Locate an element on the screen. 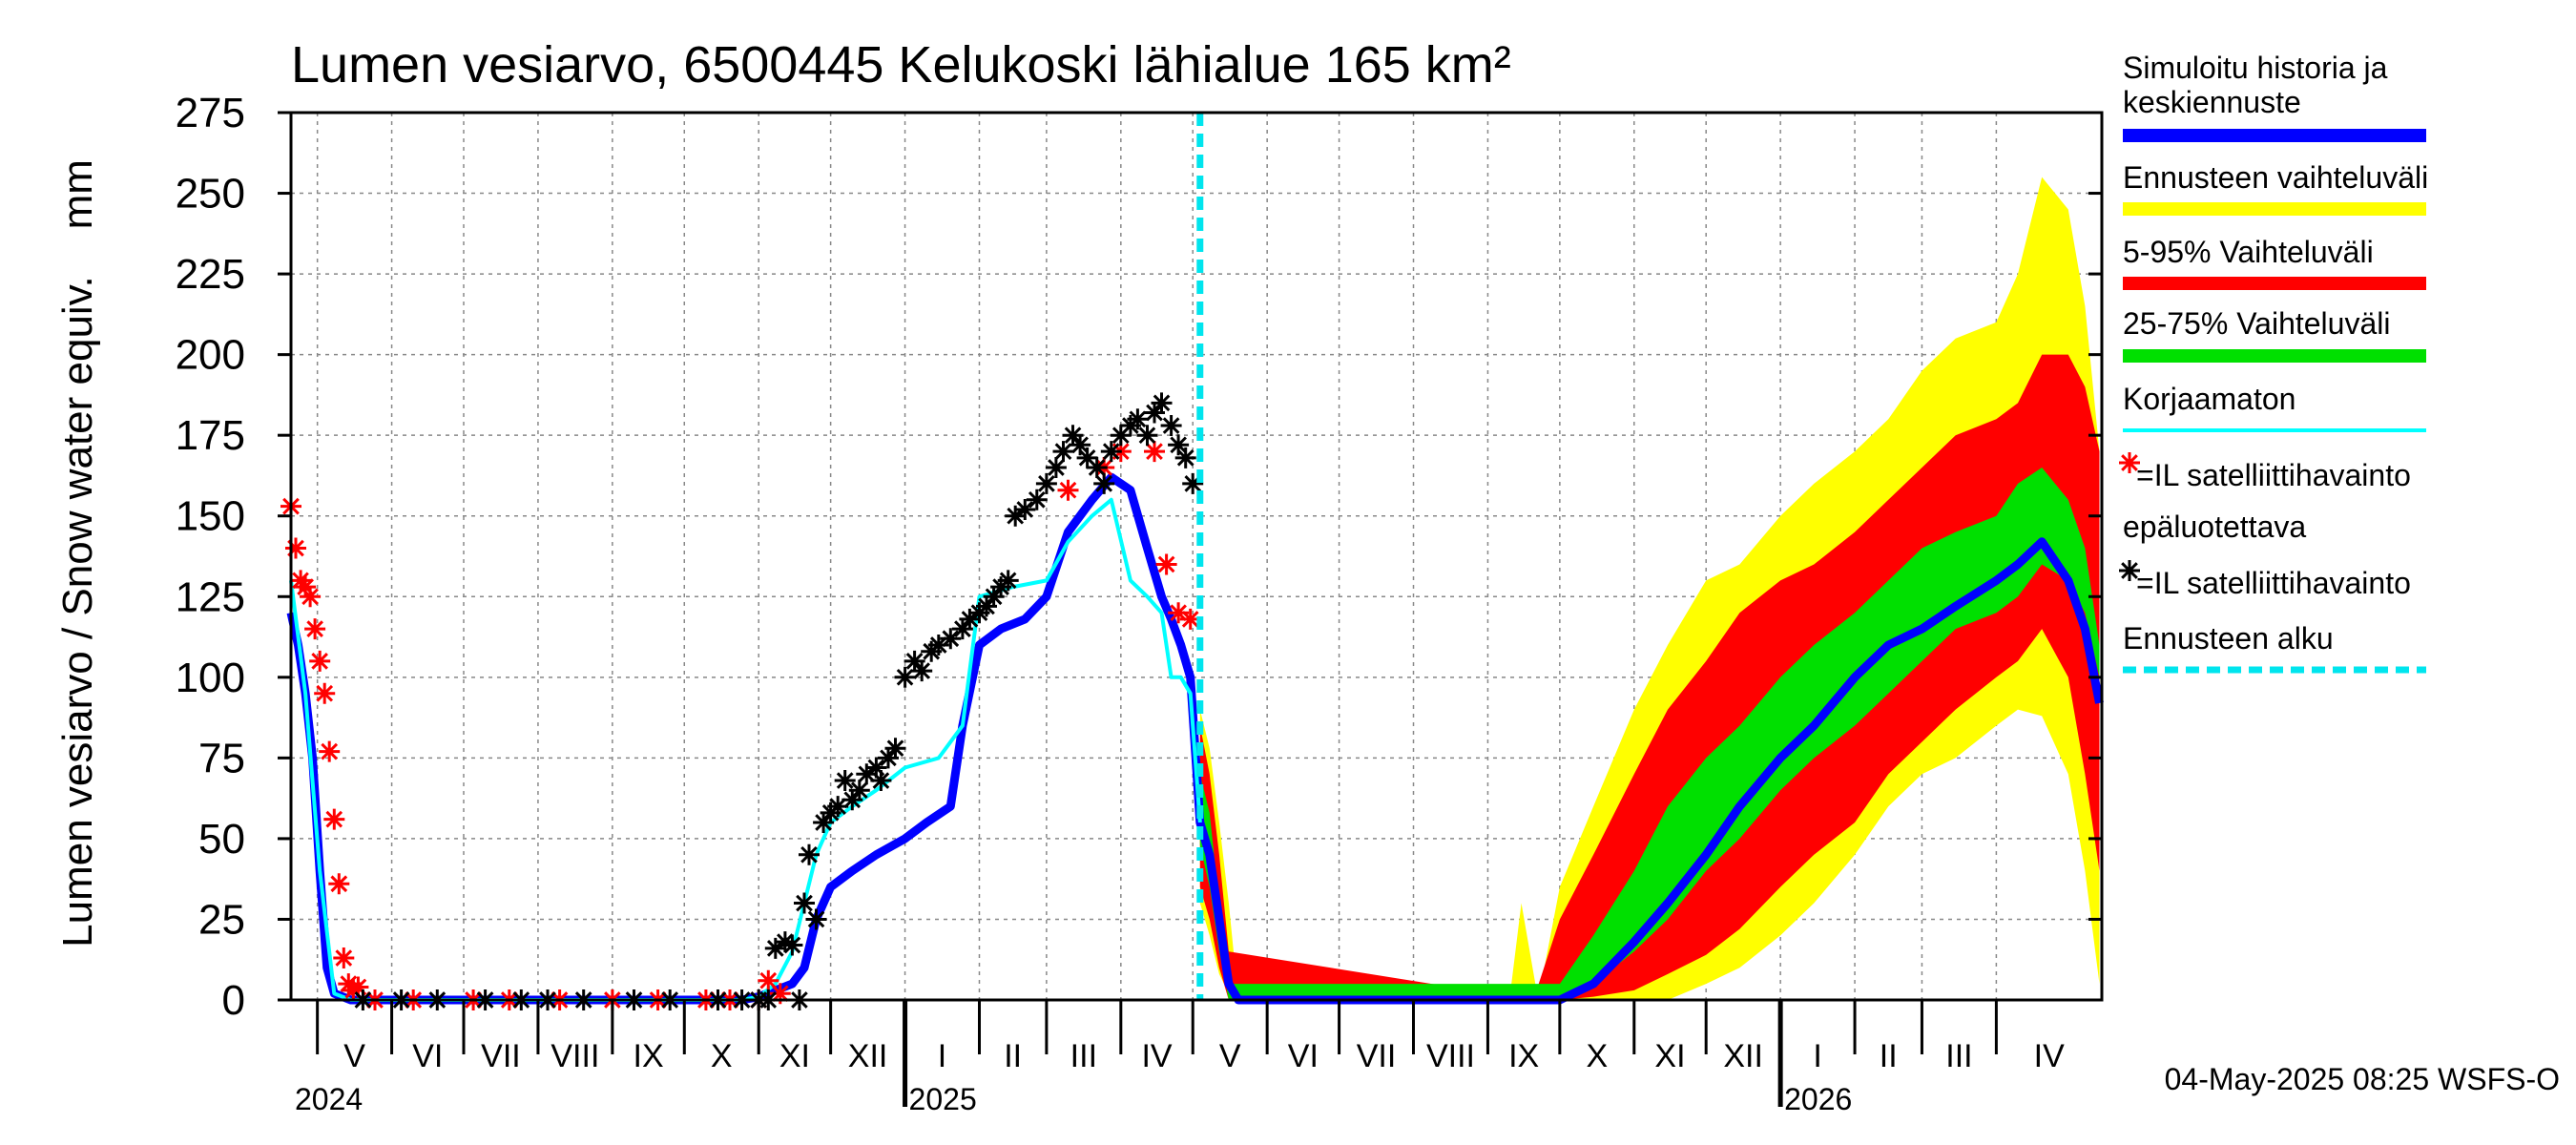  year-label: 2025 is located at coordinates (943, 1099).